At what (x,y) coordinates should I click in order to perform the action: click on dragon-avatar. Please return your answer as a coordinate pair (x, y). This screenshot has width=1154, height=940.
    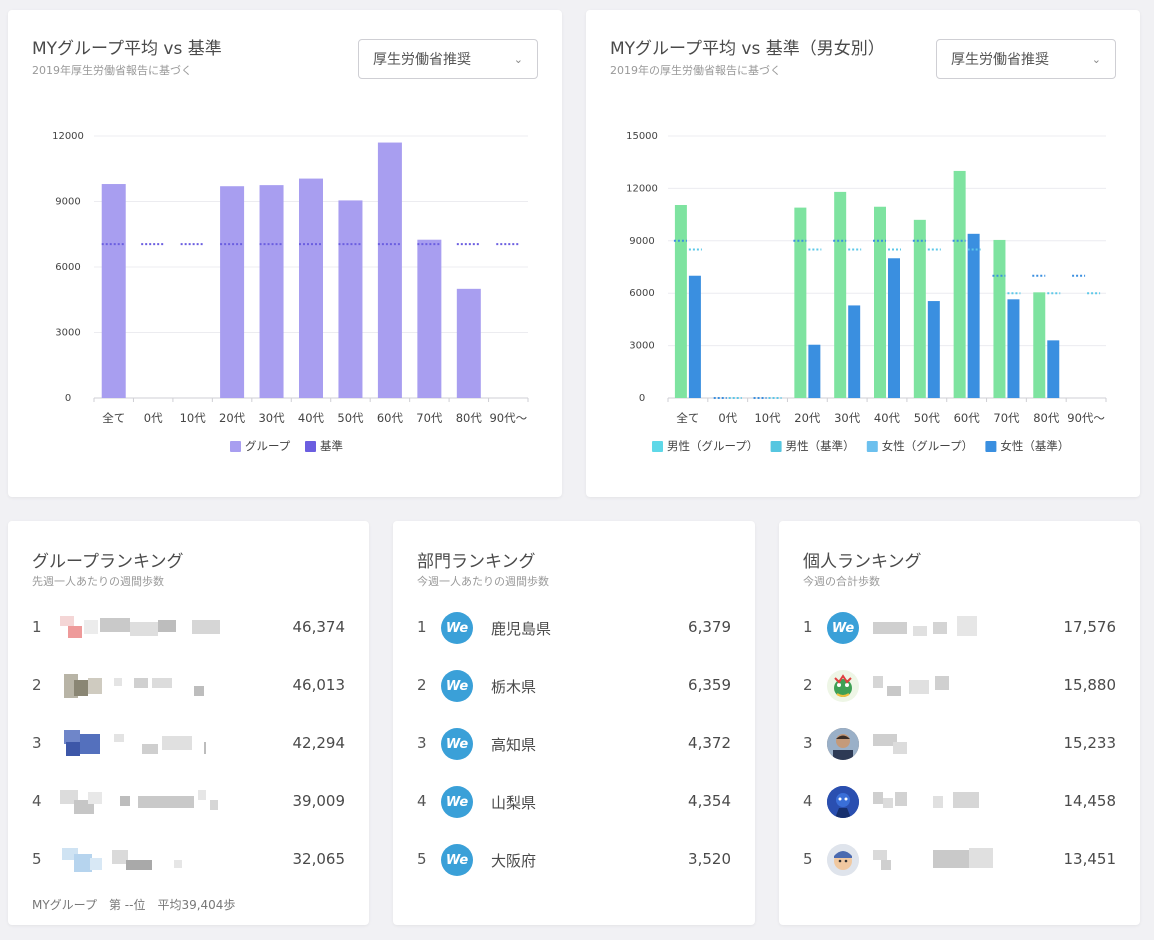
    Looking at the image, I should click on (843, 686).